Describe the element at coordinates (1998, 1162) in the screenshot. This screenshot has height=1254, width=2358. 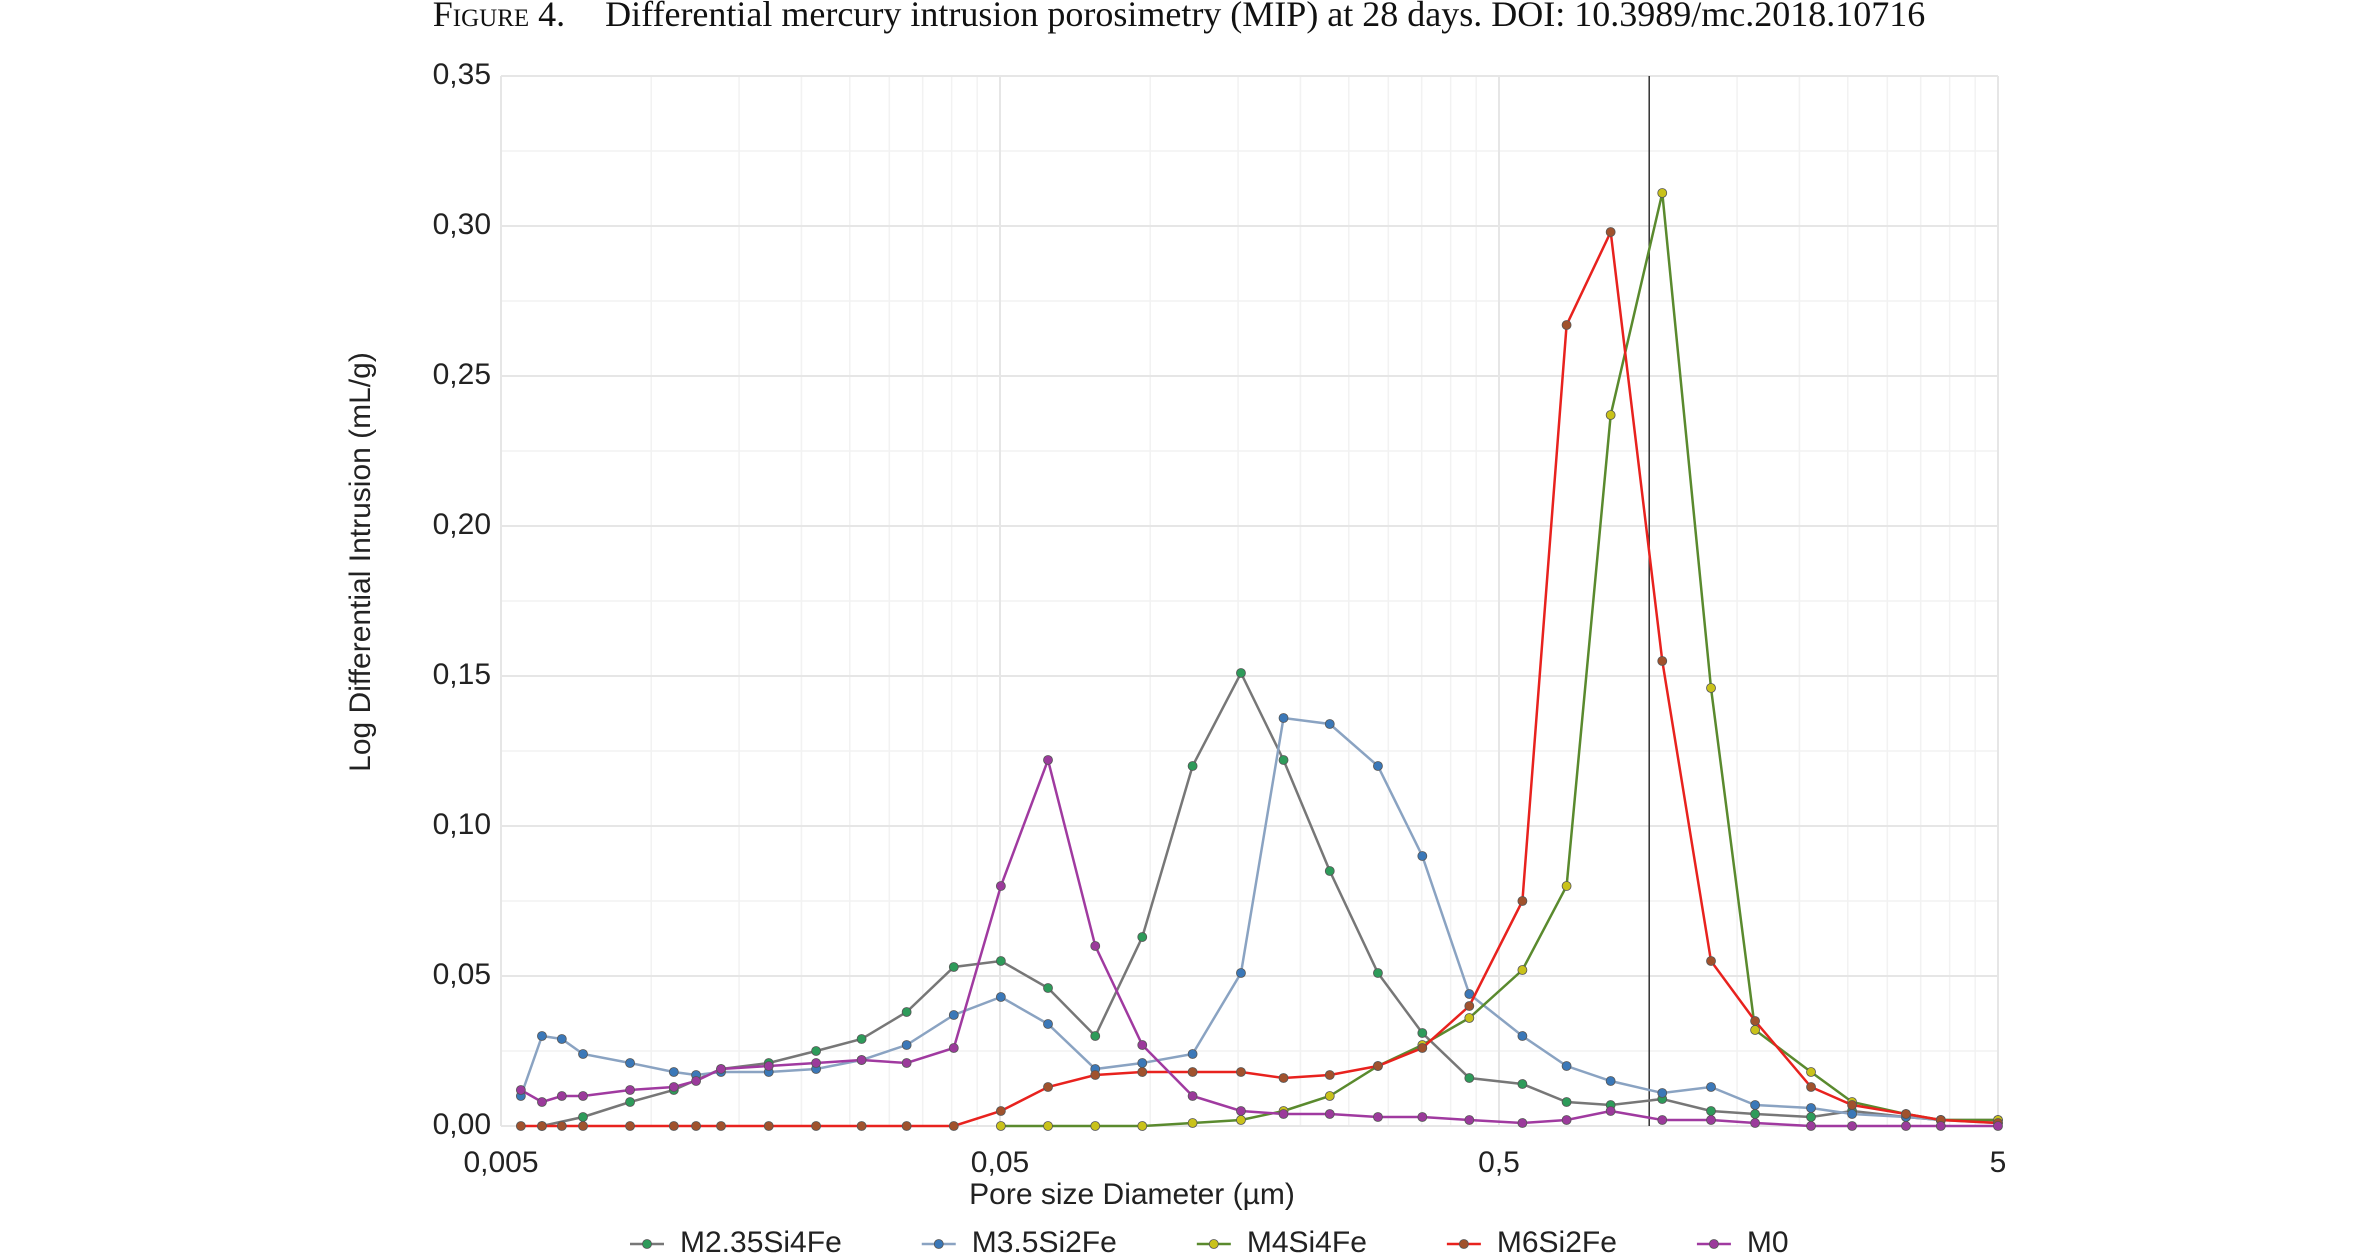
I see `x-tick-label: 5` at that location.